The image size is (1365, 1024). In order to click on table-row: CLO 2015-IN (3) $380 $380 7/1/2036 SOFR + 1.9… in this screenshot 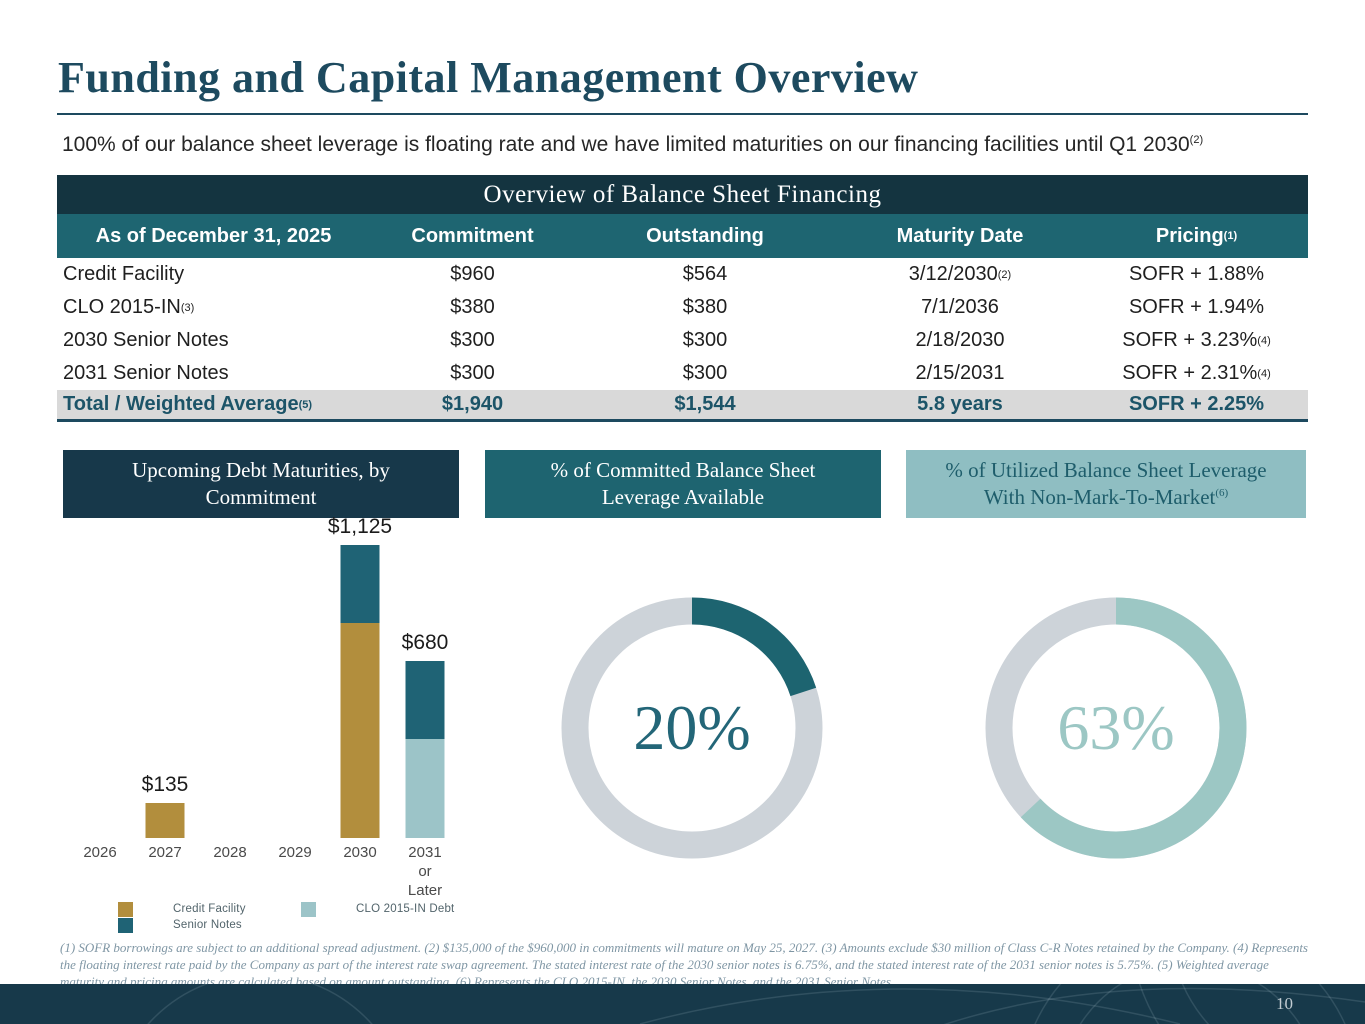, I will do `click(682, 307)`.